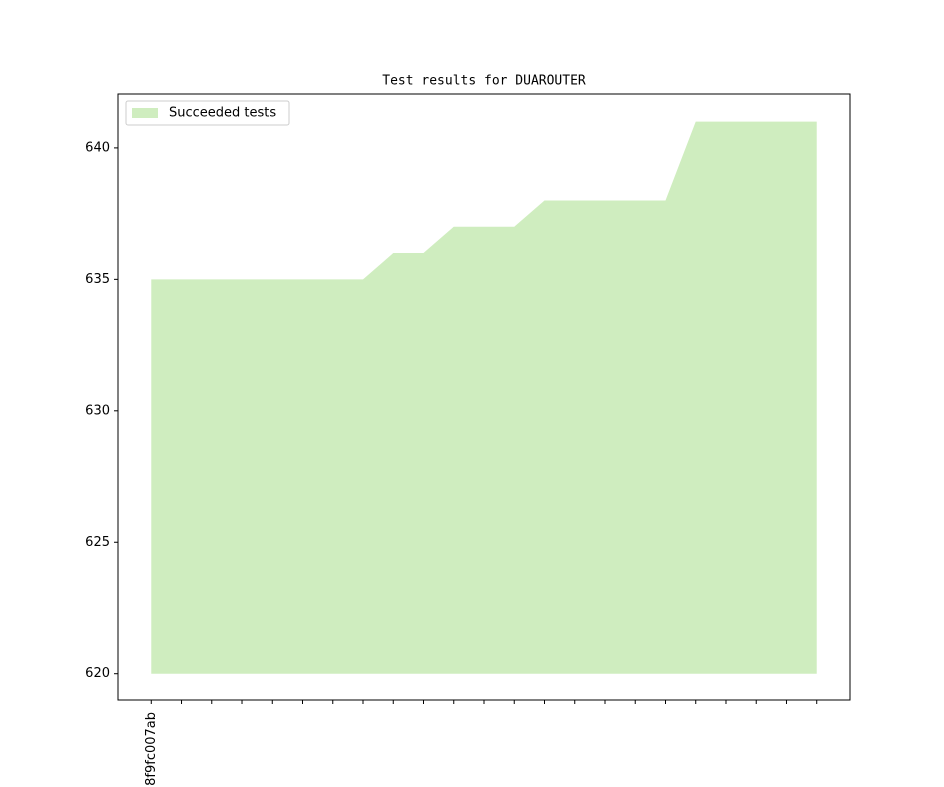 This screenshot has height=787, width=944. I want to click on y-tick-label: 630, so click(97, 410).